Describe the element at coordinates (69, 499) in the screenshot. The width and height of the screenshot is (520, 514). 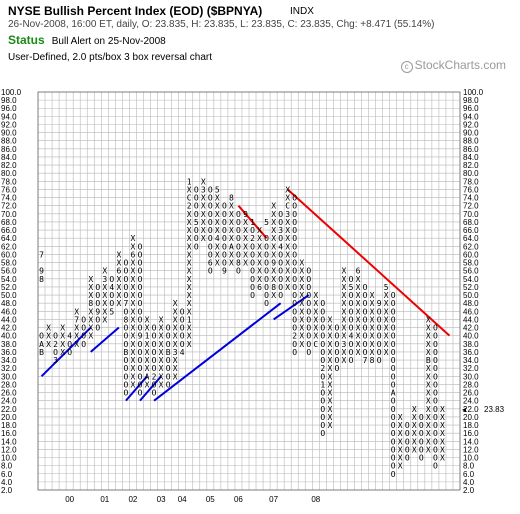
I see `x-year-label: 00` at that location.